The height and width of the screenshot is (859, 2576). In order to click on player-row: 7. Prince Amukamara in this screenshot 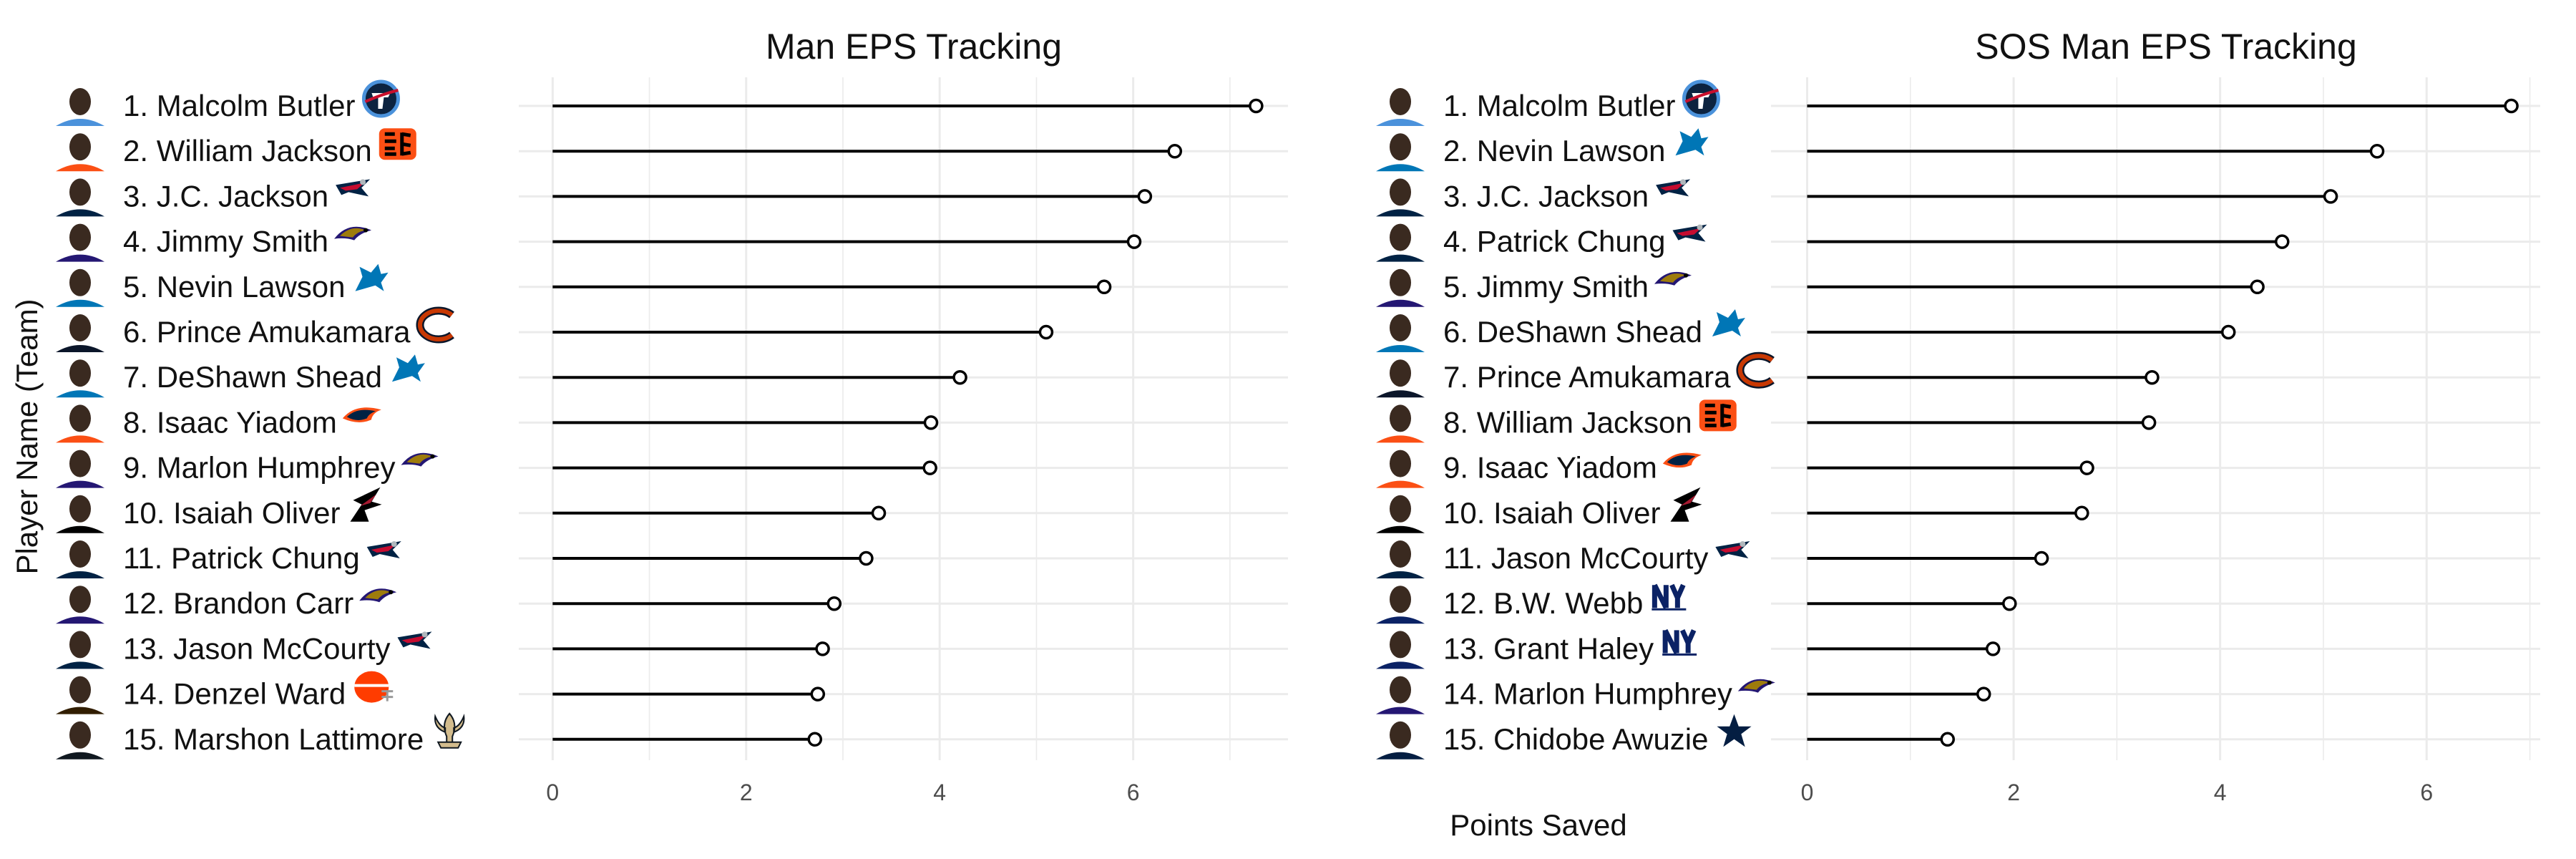, I will do `click(1768, 374)`.